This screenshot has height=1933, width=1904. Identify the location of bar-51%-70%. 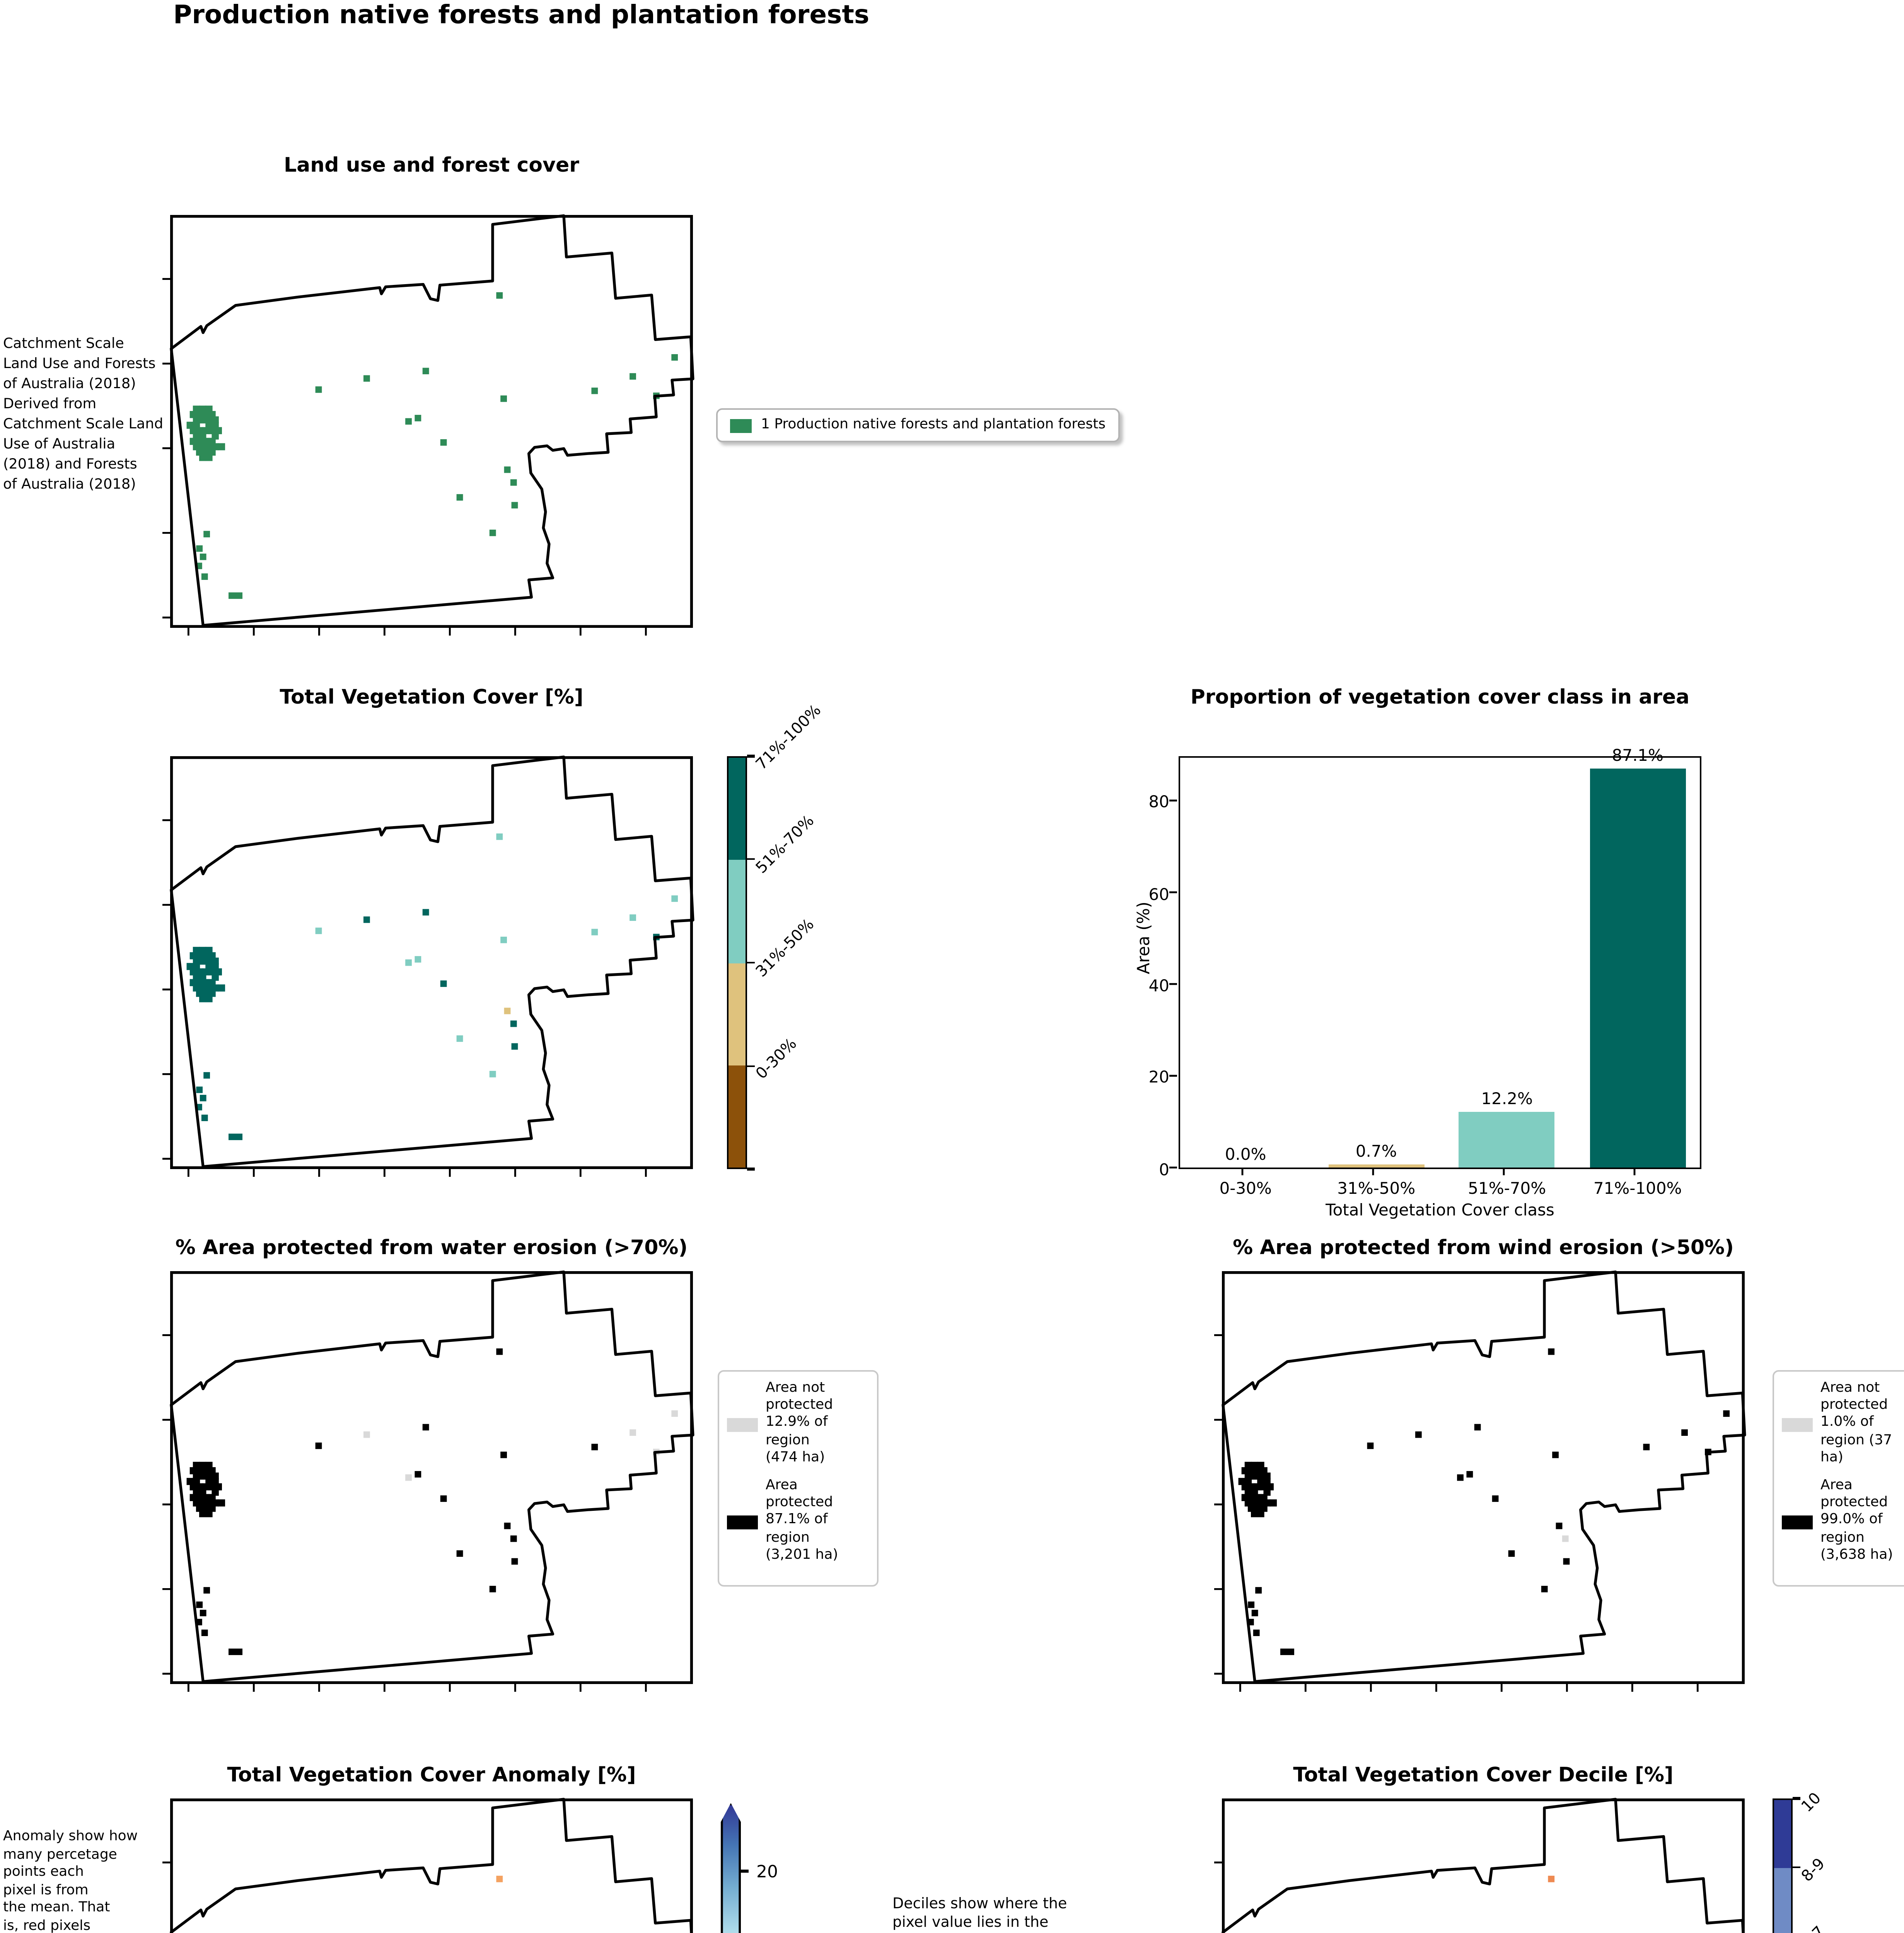
(1507, 1139).